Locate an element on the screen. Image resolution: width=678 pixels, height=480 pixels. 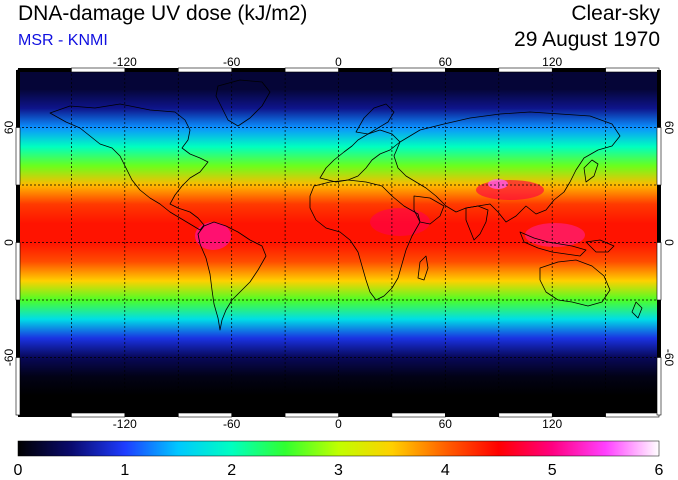
colorbar is located at coordinates (338, 448).